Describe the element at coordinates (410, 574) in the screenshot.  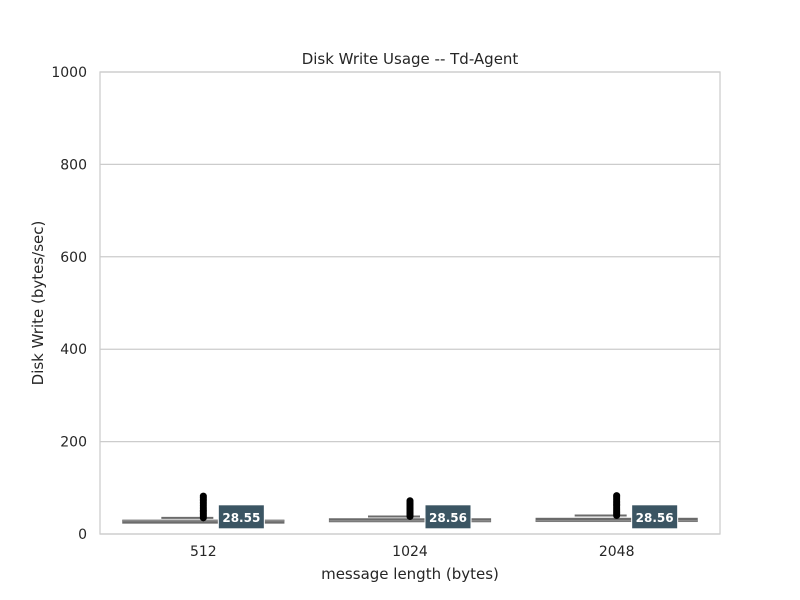
I see `x-axis-label: message length (bytes)` at that location.